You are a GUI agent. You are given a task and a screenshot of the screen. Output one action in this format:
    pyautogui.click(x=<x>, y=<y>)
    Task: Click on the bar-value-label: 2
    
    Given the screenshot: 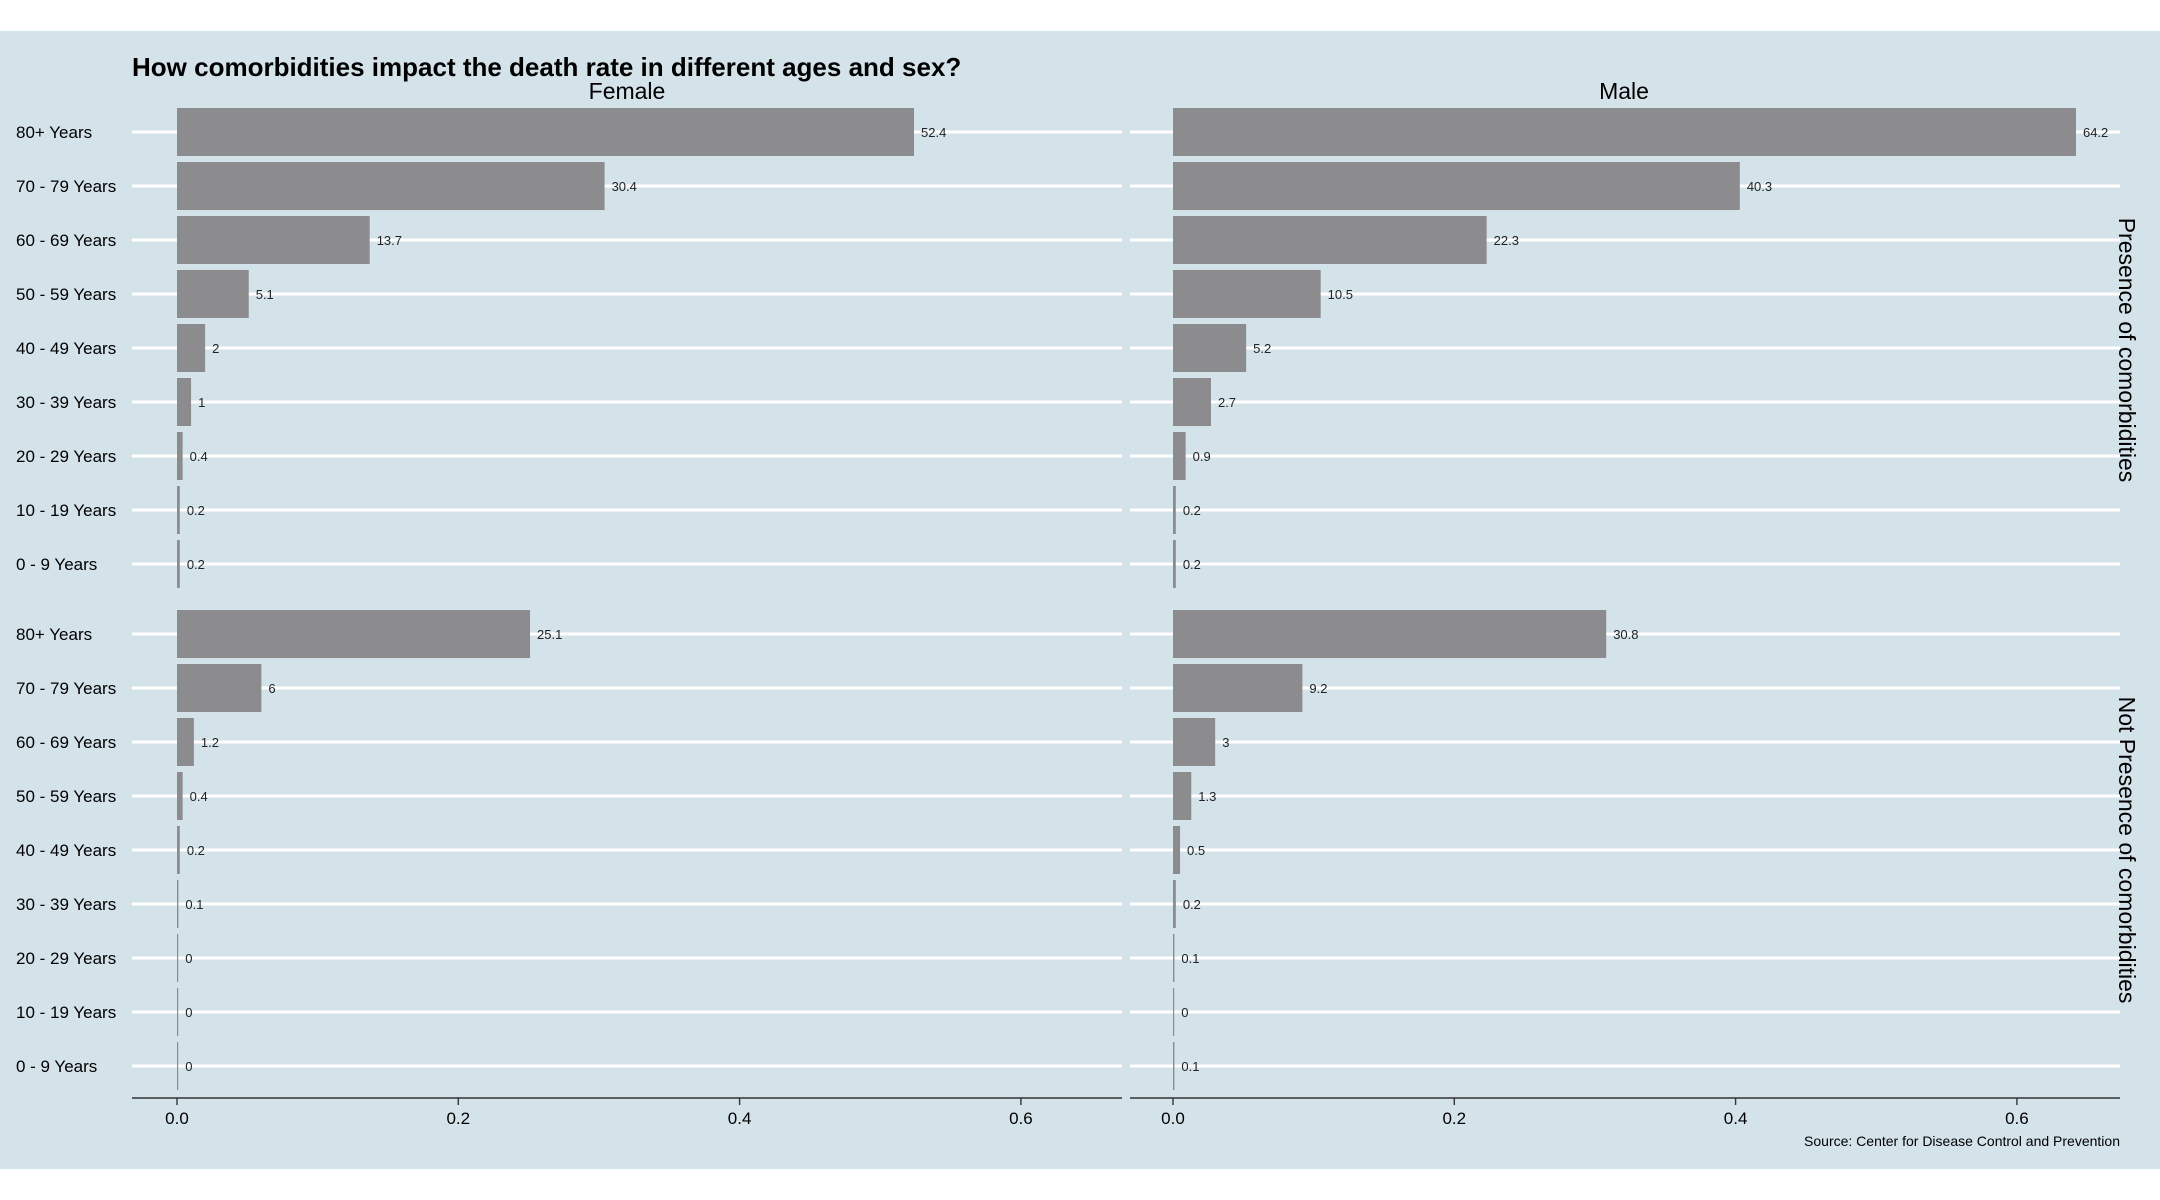 What is the action you would take?
    pyautogui.click(x=215, y=348)
    